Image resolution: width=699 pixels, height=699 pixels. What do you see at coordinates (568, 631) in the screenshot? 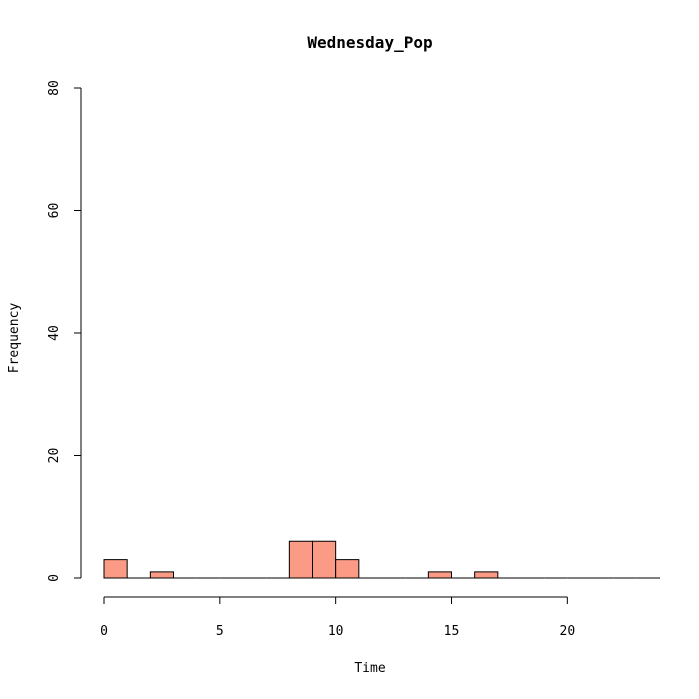
I see `x-tick-label: 20` at bounding box center [568, 631].